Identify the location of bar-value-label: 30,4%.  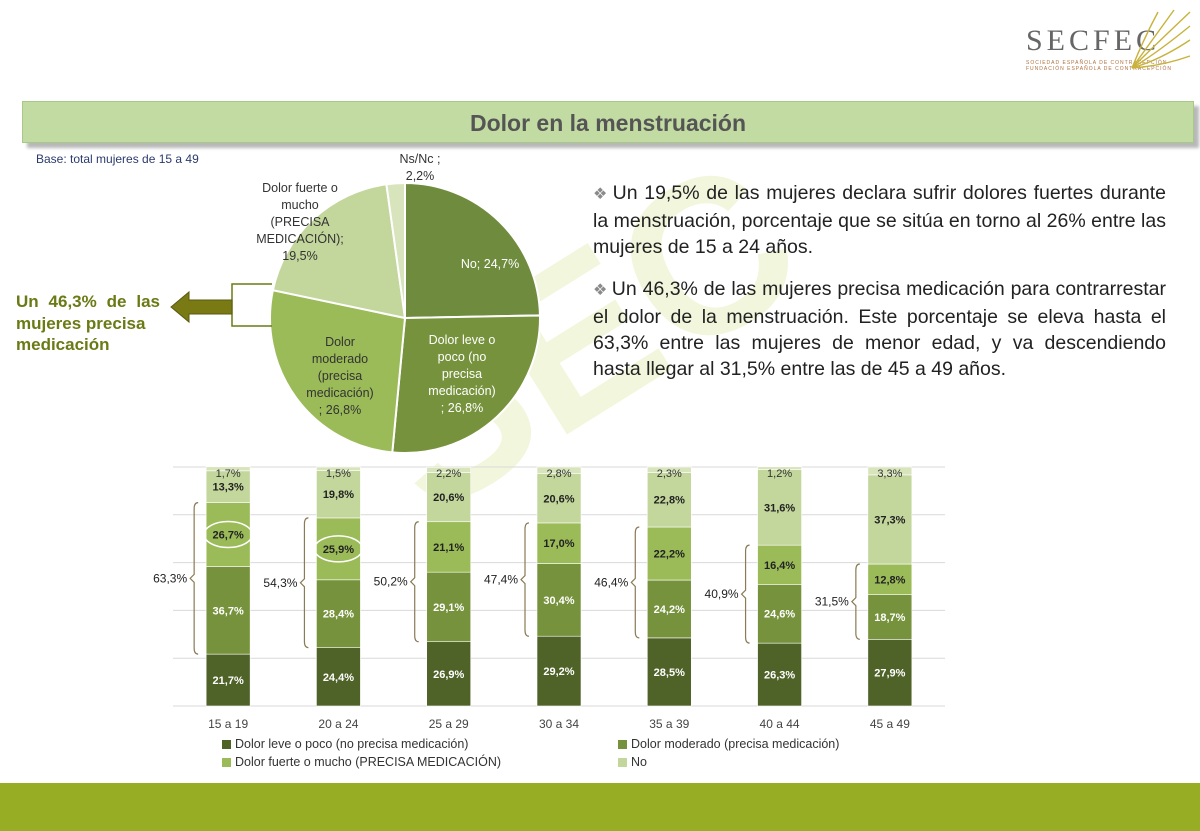
(558, 601).